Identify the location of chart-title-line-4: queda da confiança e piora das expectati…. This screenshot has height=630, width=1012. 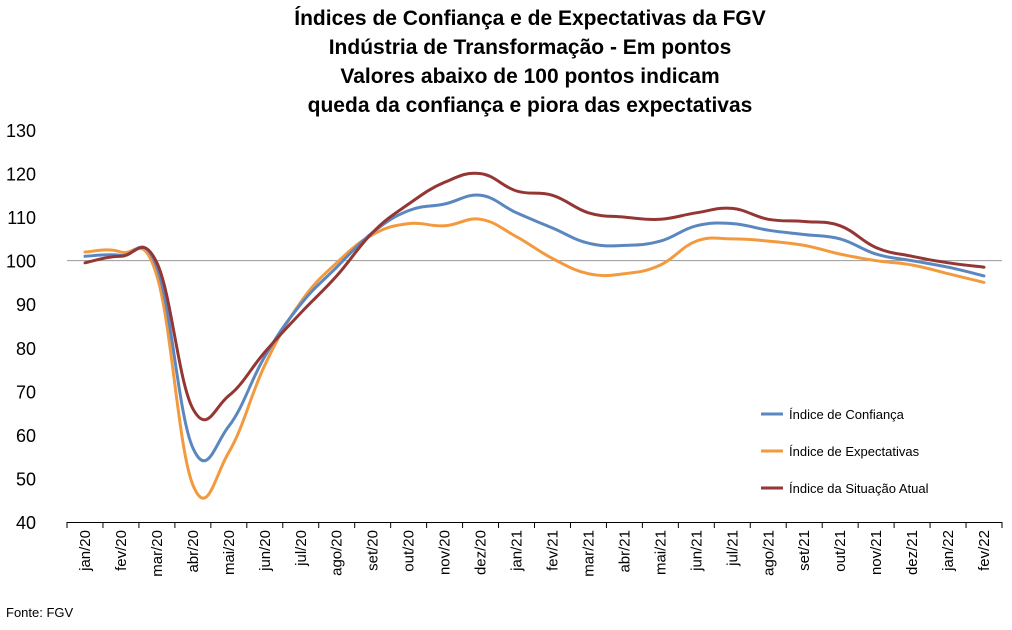
(530, 105).